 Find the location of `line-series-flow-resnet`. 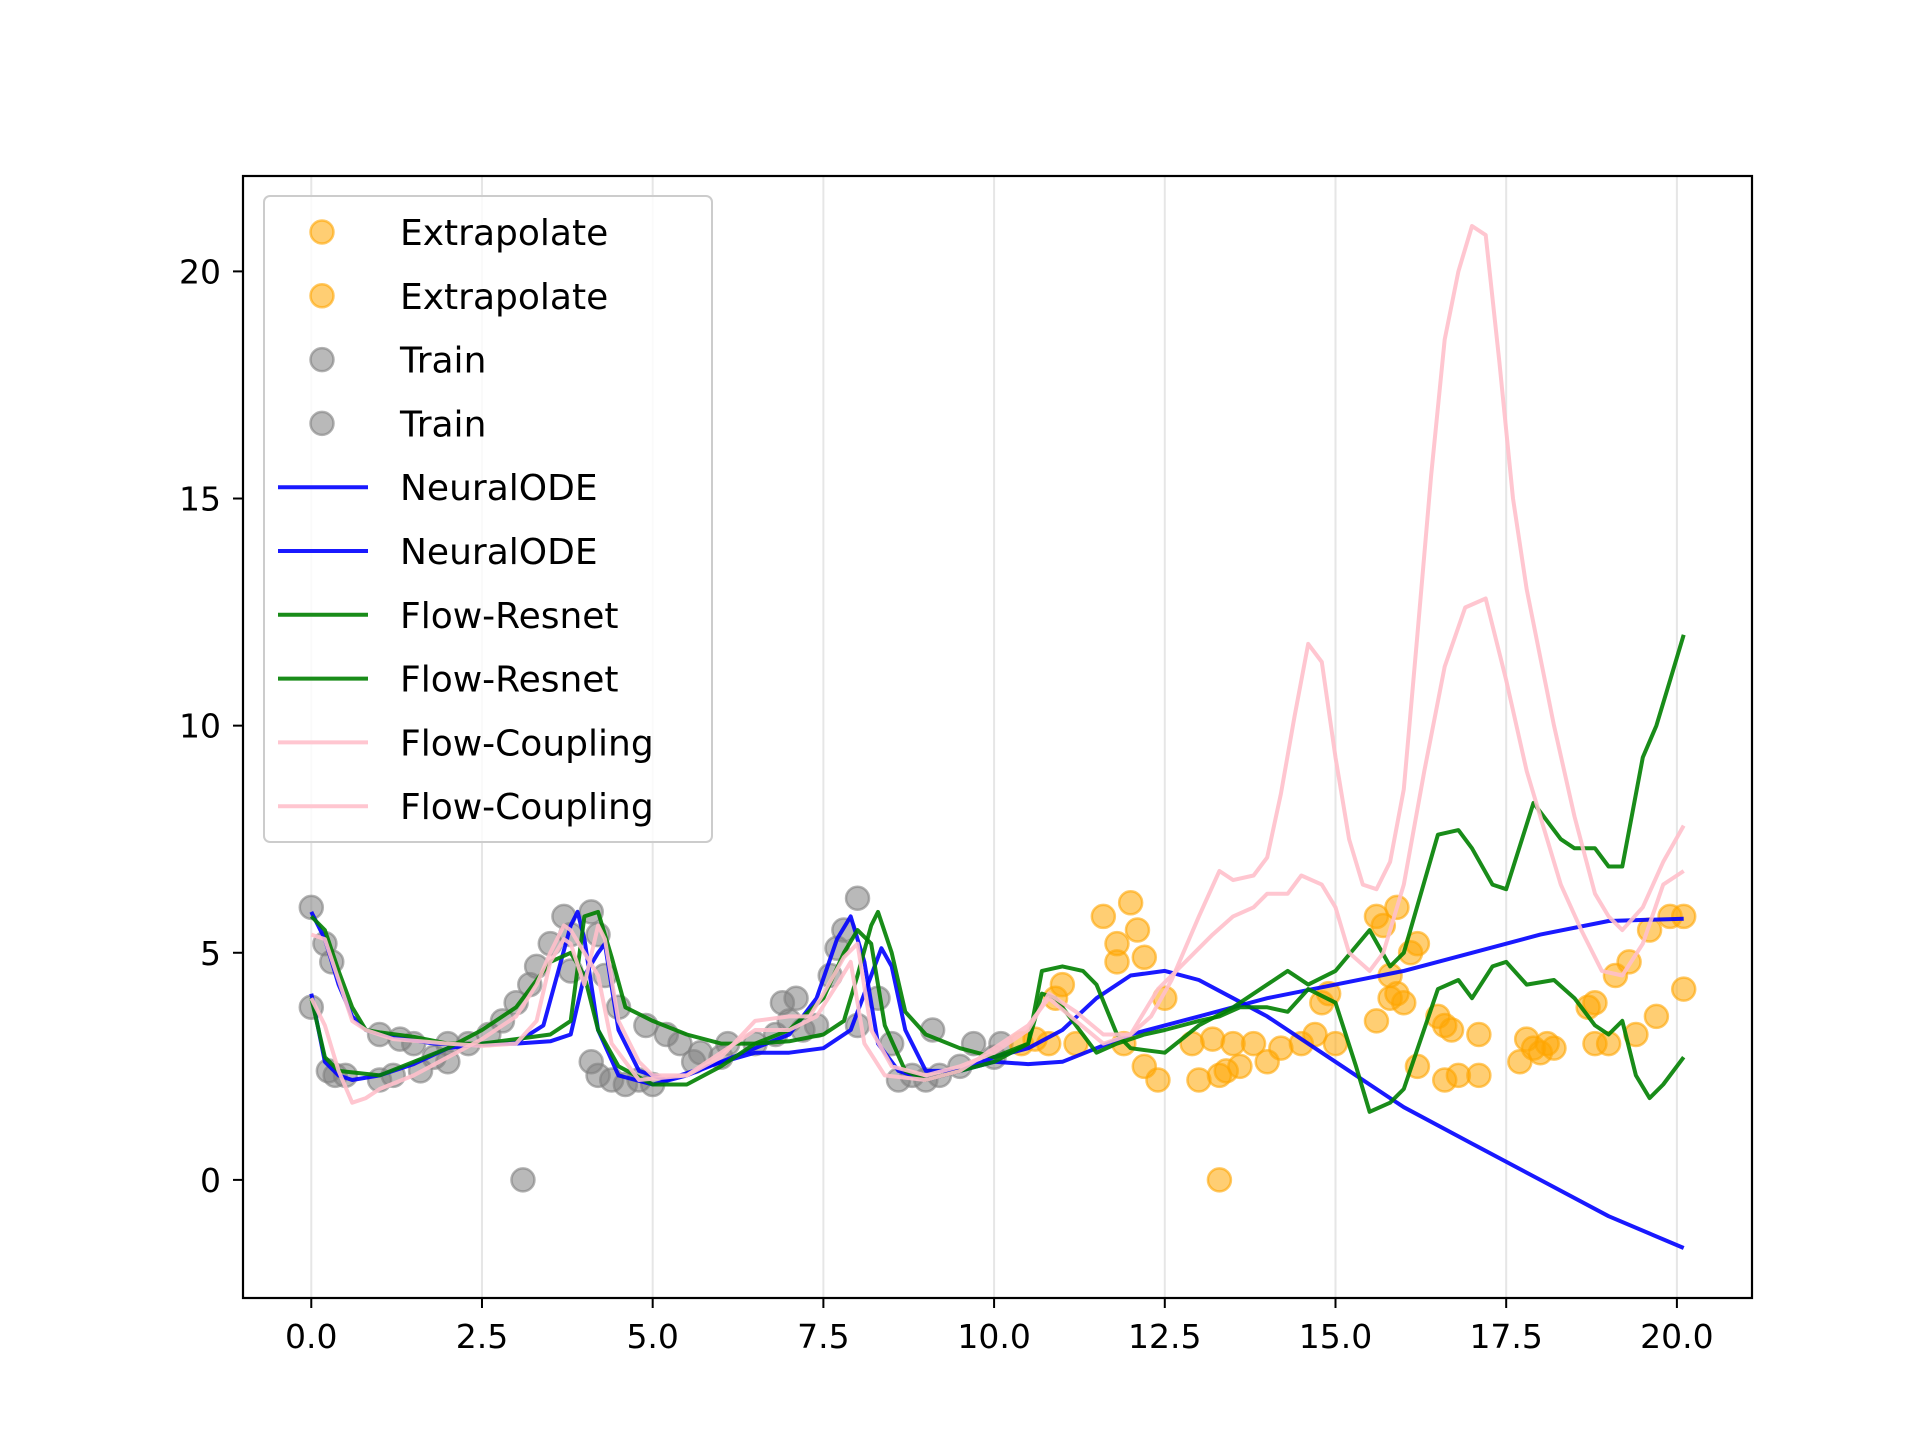

line-series-flow-resnet is located at coordinates (997, 1021).